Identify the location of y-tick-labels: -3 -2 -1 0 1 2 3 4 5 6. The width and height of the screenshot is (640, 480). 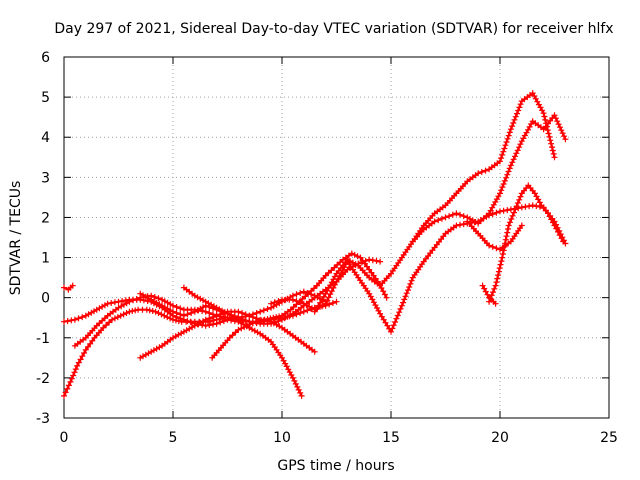
(43, 238).